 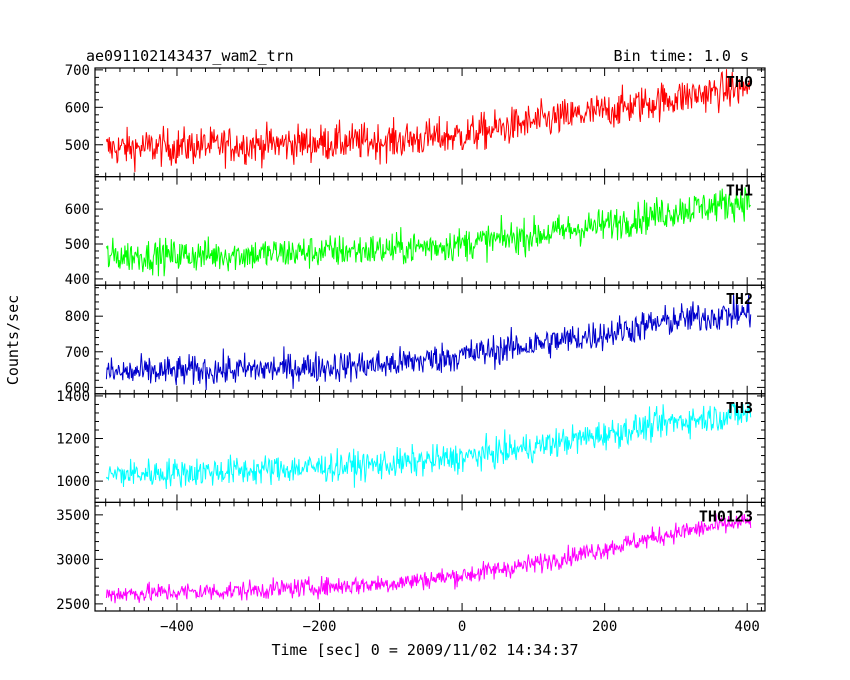 I want to click on series-line-th0, so click(x=428, y=121).